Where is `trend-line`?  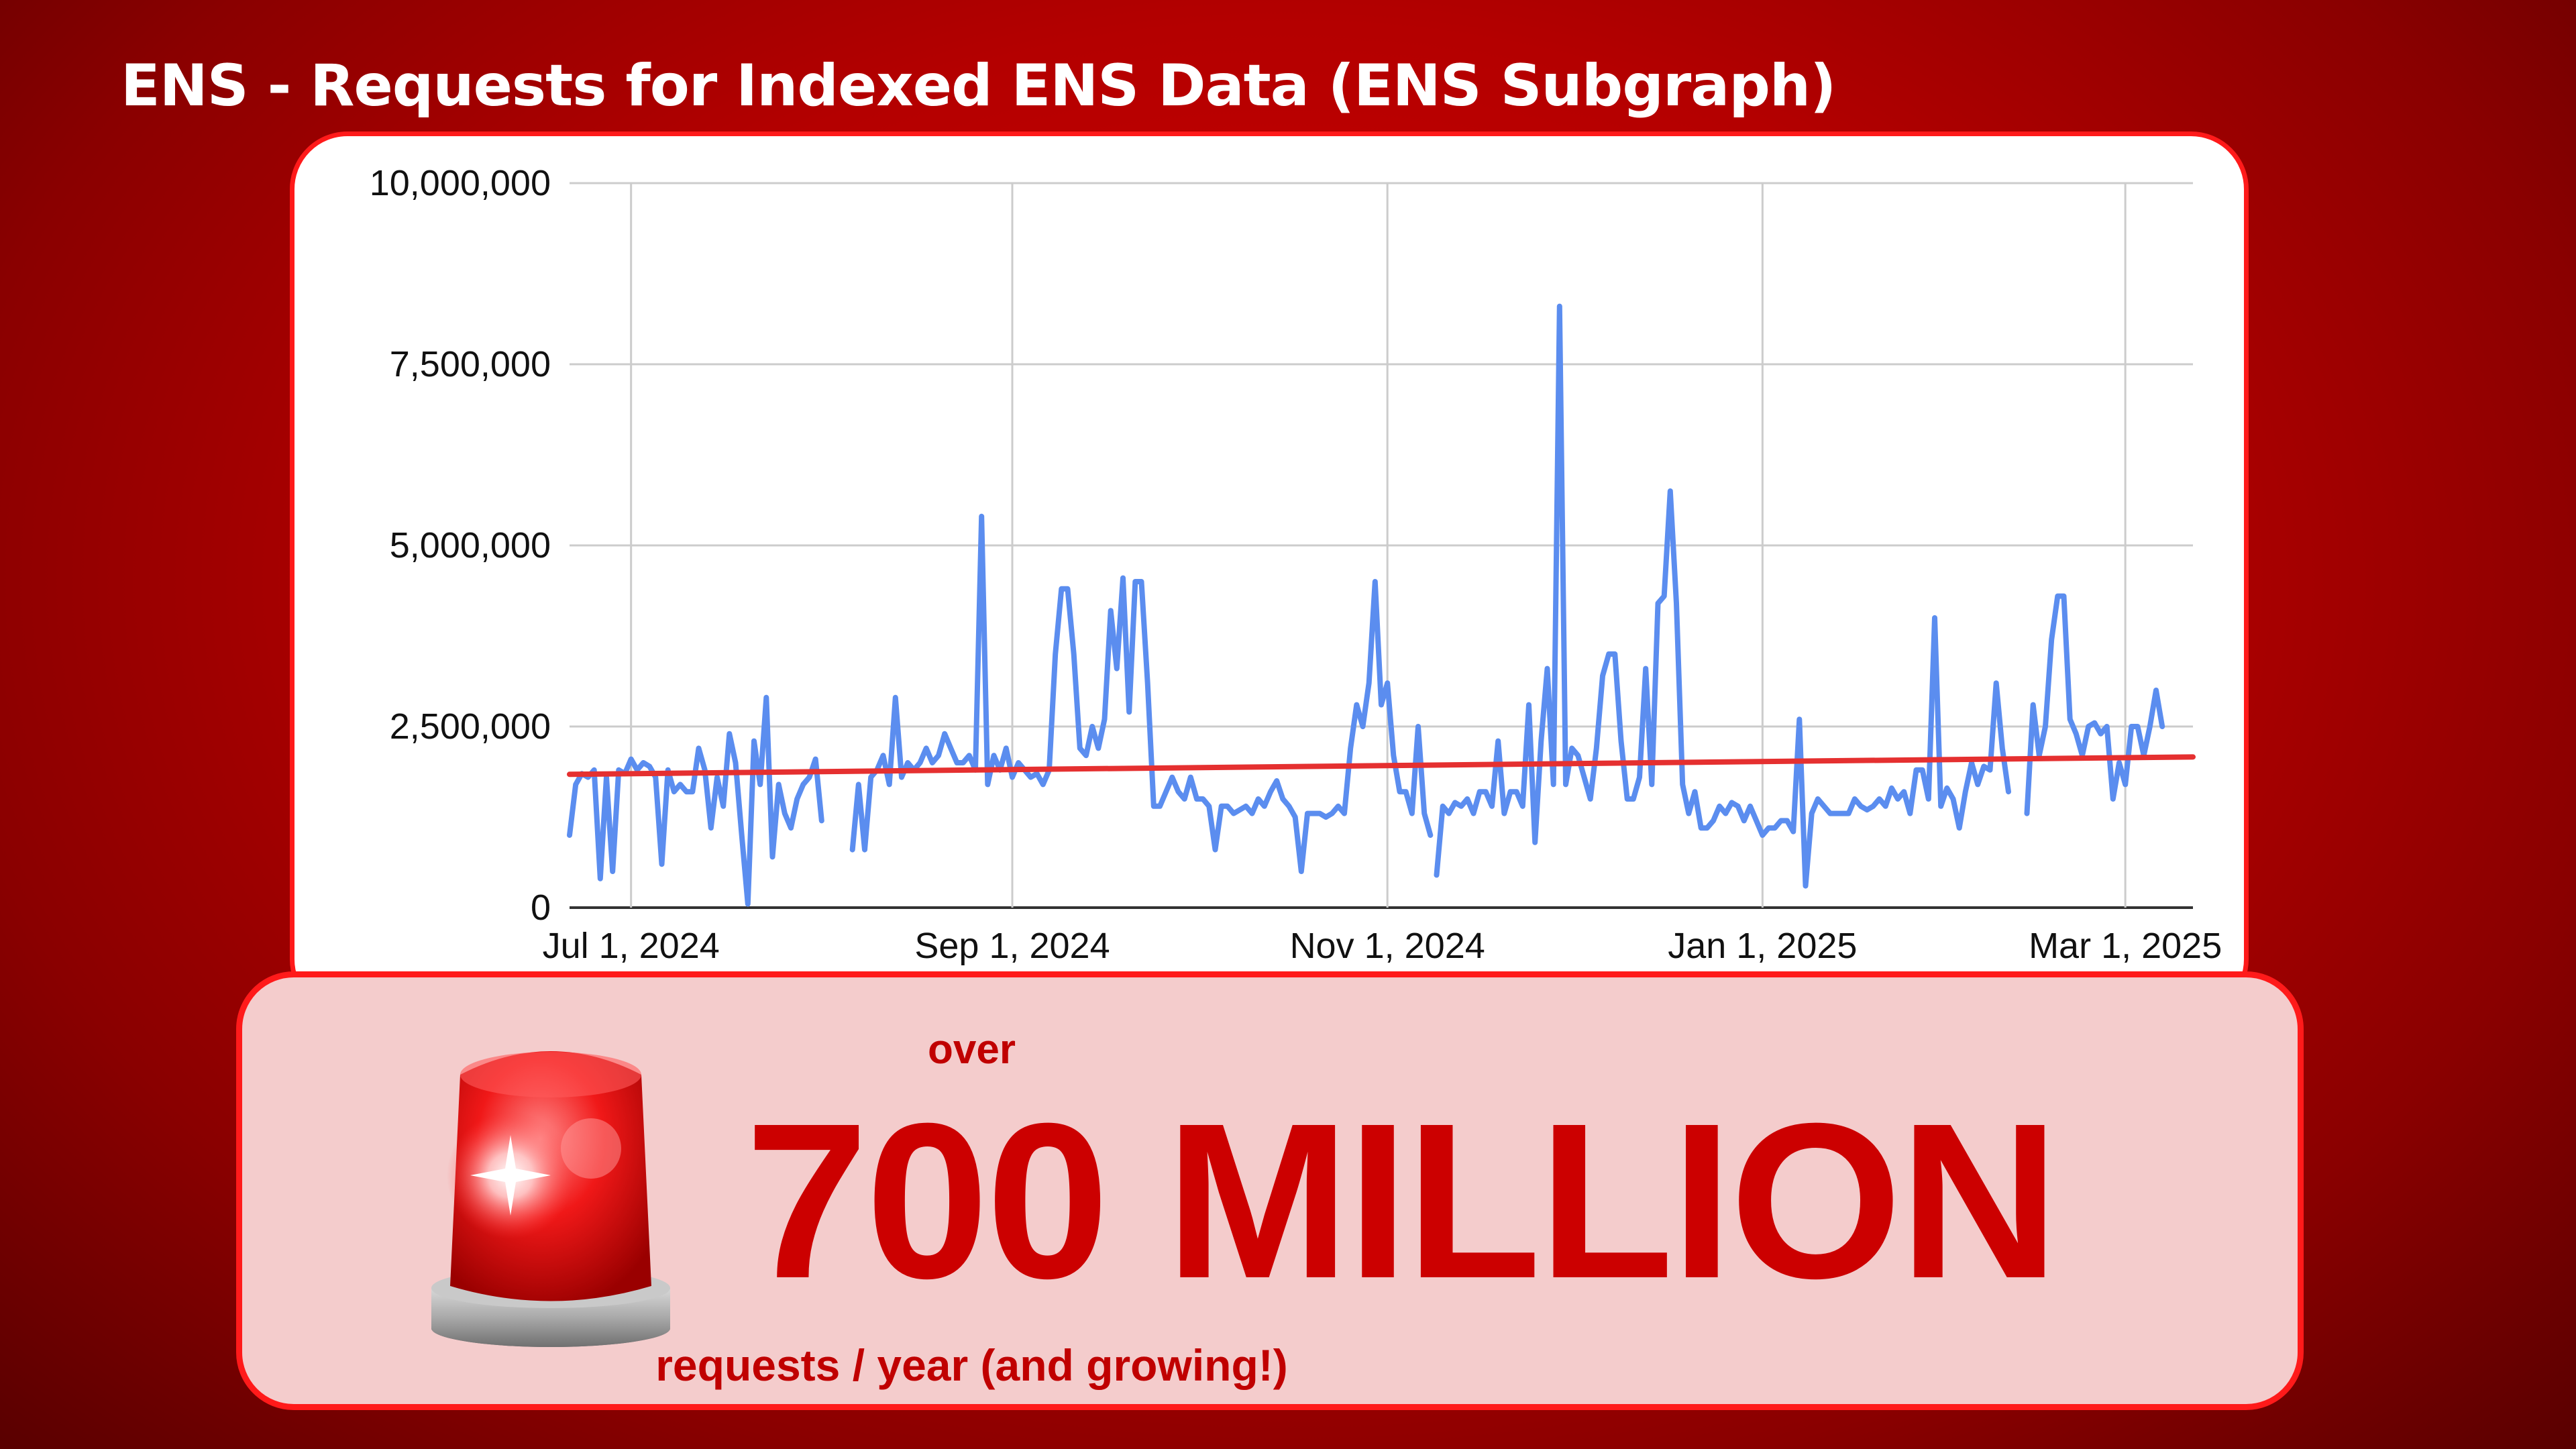
trend-line is located at coordinates (1381, 765).